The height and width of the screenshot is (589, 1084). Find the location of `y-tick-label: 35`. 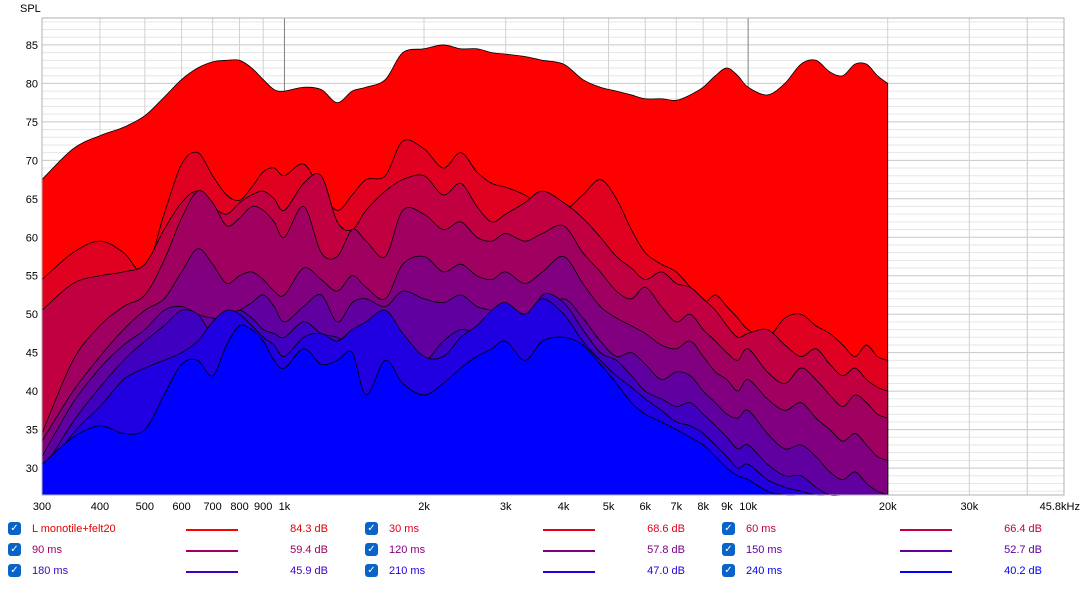

y-tick-label: 35 is located at coordinates (32, 431).